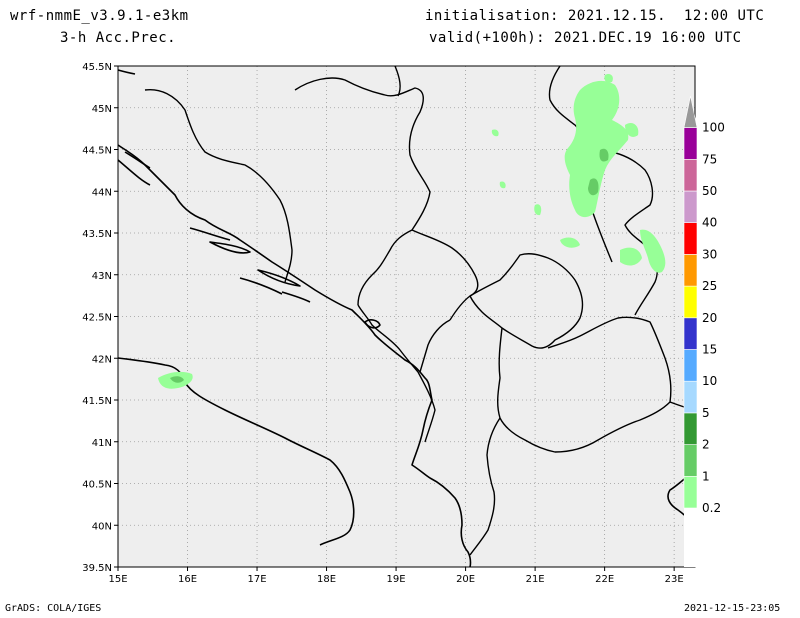 The width and height of the screenshot is (800, 618). What do you see at coordinates (187, 579) in the screenshot?
I see `lon-tick-label: 16E` at bounding box center [187, 579].